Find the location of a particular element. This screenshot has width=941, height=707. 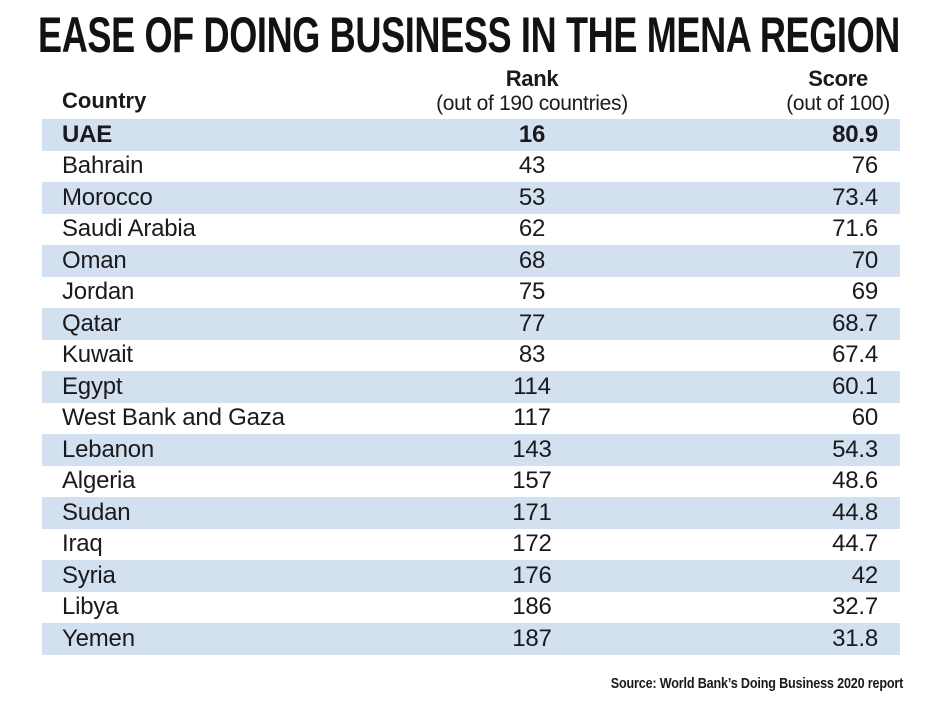

column-header-score-inner: Score (out of 100) is located at coordinates (838, 91).